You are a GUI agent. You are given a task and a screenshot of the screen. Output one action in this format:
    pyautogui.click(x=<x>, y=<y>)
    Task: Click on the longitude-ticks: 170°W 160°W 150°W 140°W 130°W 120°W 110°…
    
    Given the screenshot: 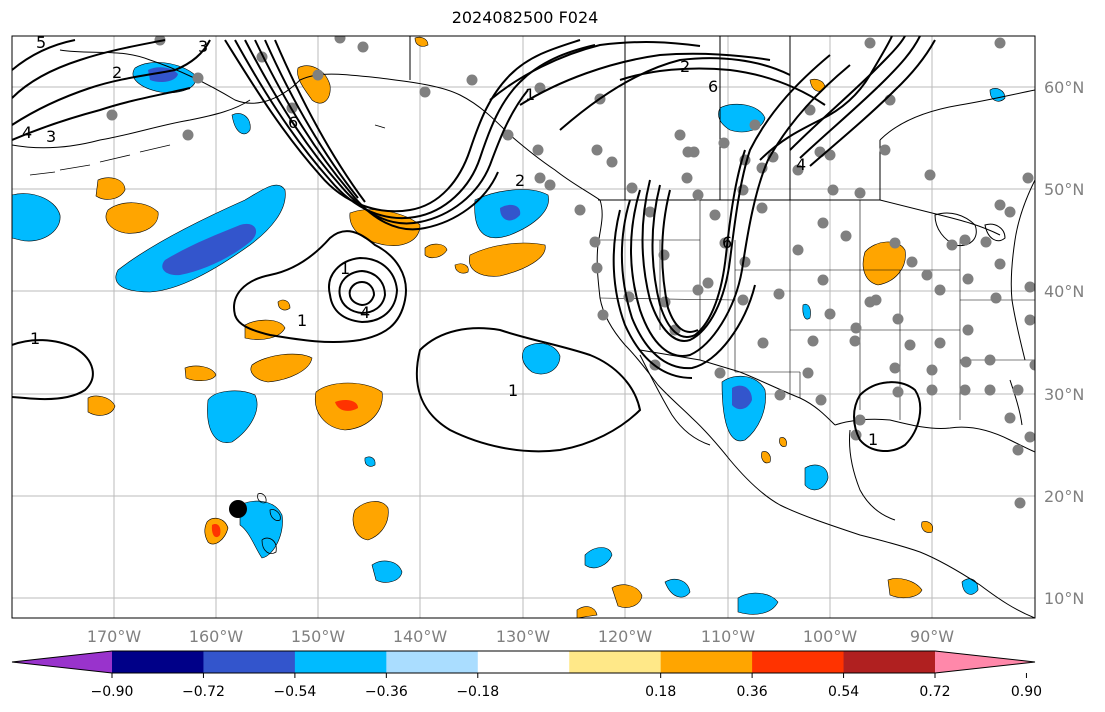 What is the action you would take?
    pyautogui.click(x=520, y=636)
    